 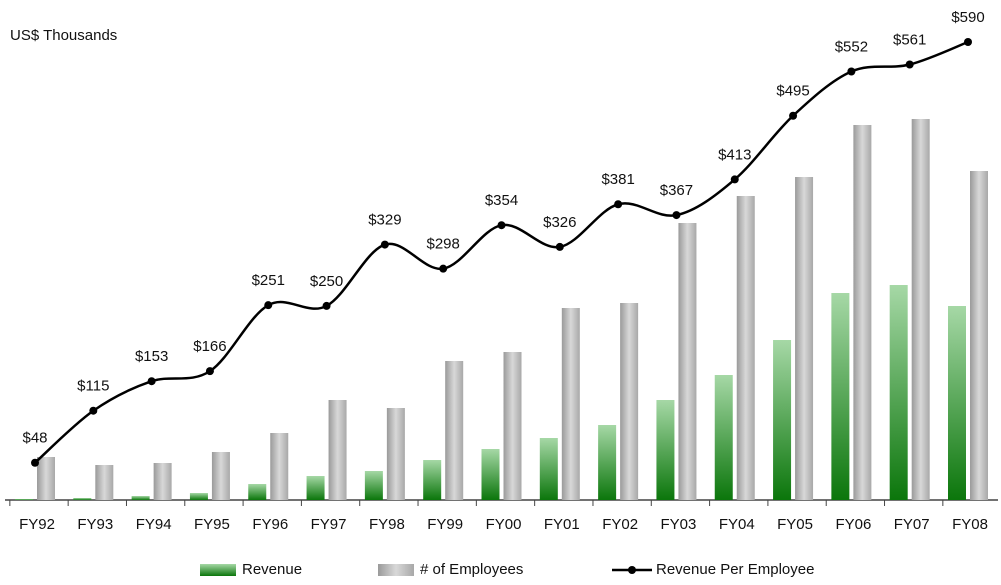 What do you see at coordinates (620, 524) in the screenshot?
I see `x-tick-label: FY02` at bounding box center [620, 524].